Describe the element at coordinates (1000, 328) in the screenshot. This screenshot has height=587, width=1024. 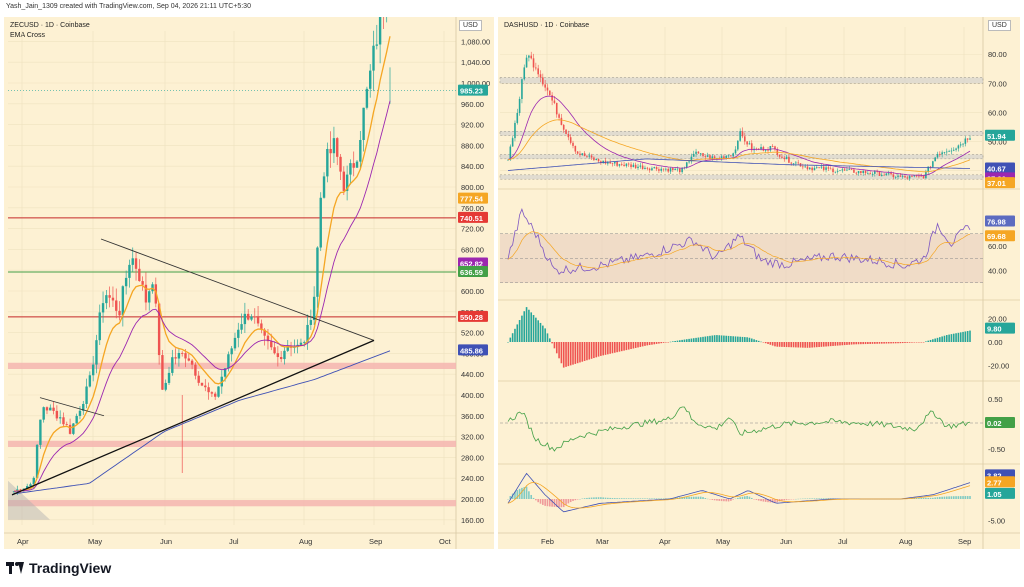
I see `dash-macd-tag-bg` at that location.